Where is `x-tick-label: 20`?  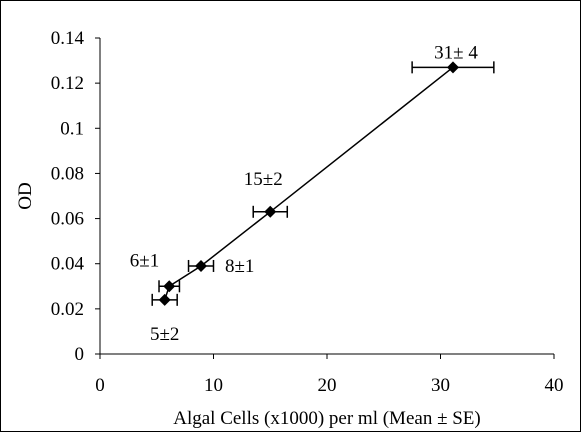 x-tick-label: 20 is located at coordinates (327, 385).